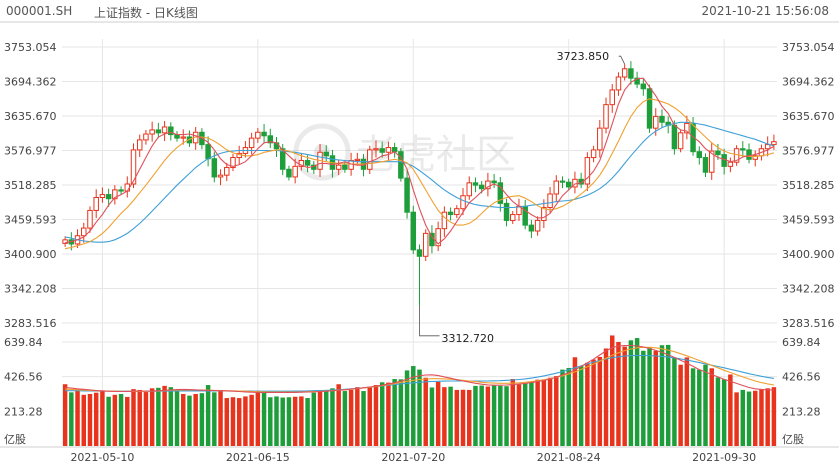 This screenshot has width=839, height=469. Describe the element at coordinates (808, 289) in the screenshot. I see `price-tick-label-right: 3342.208` at that location.